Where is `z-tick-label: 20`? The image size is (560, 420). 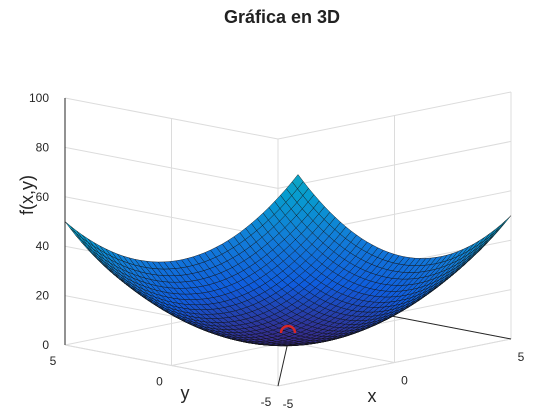 z-tick-label: 20 is located at coordinates (43, 296).